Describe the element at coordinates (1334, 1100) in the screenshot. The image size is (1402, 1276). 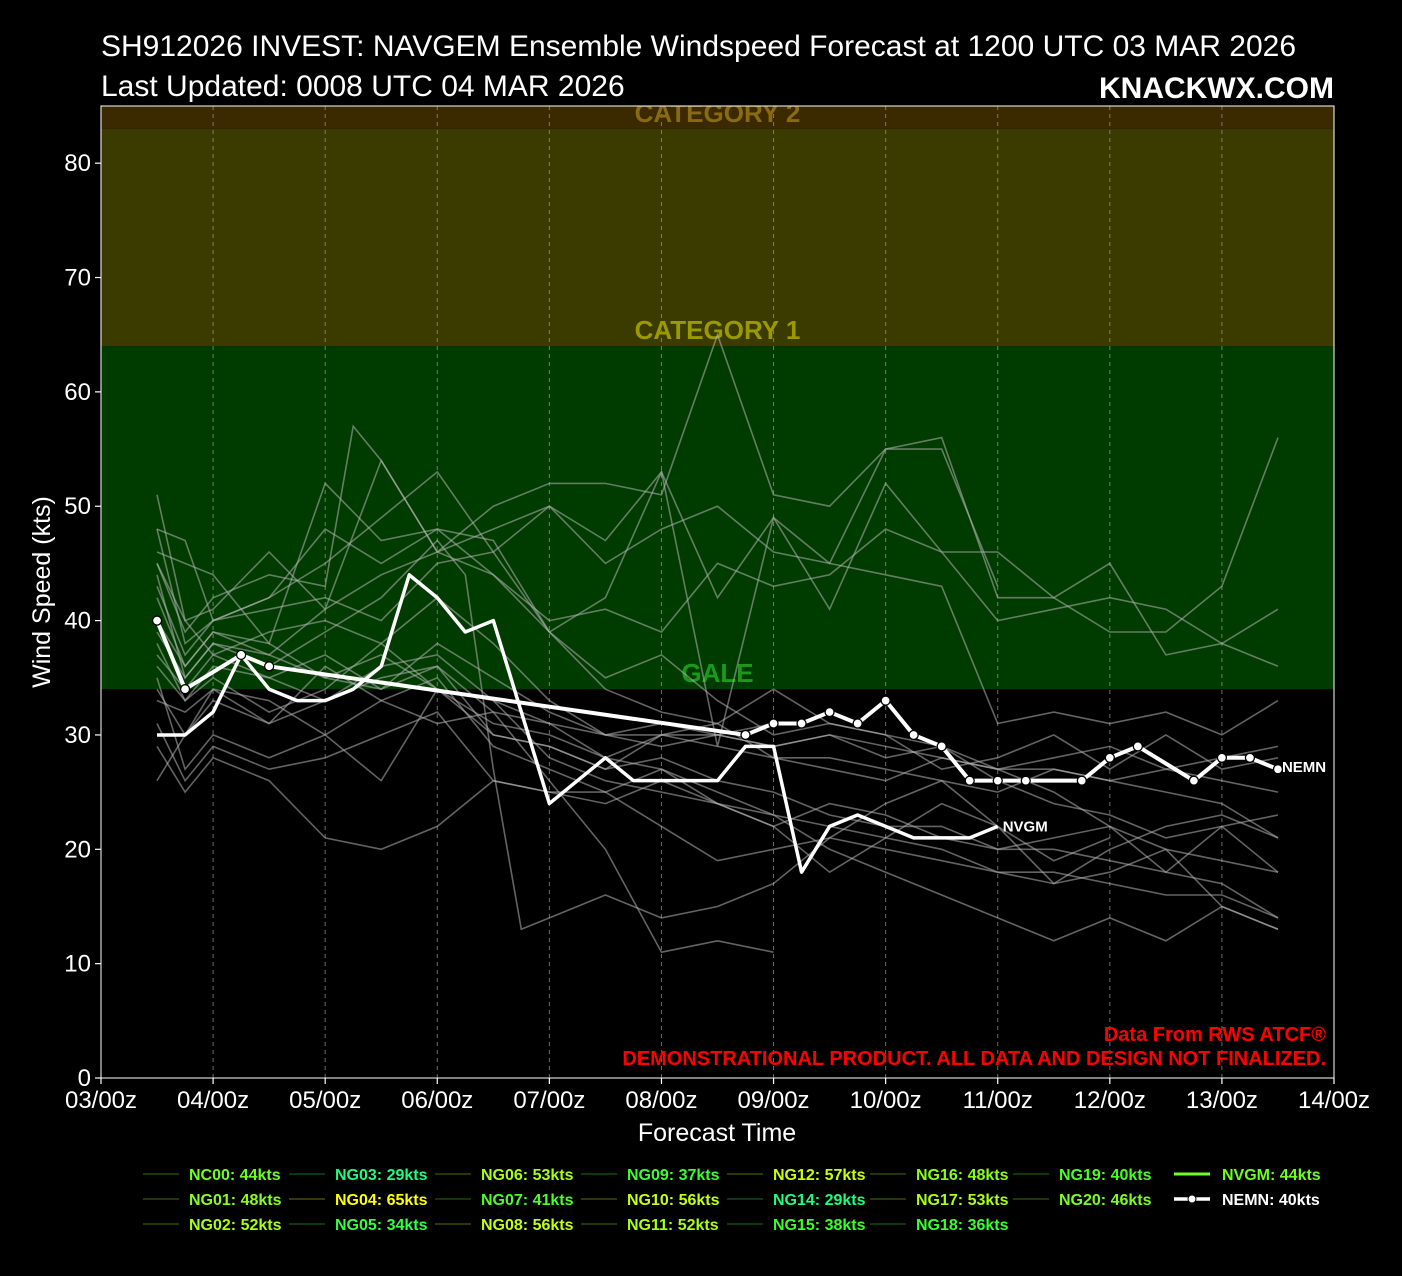
I see `x-tick-label: 14/00z` at that location.